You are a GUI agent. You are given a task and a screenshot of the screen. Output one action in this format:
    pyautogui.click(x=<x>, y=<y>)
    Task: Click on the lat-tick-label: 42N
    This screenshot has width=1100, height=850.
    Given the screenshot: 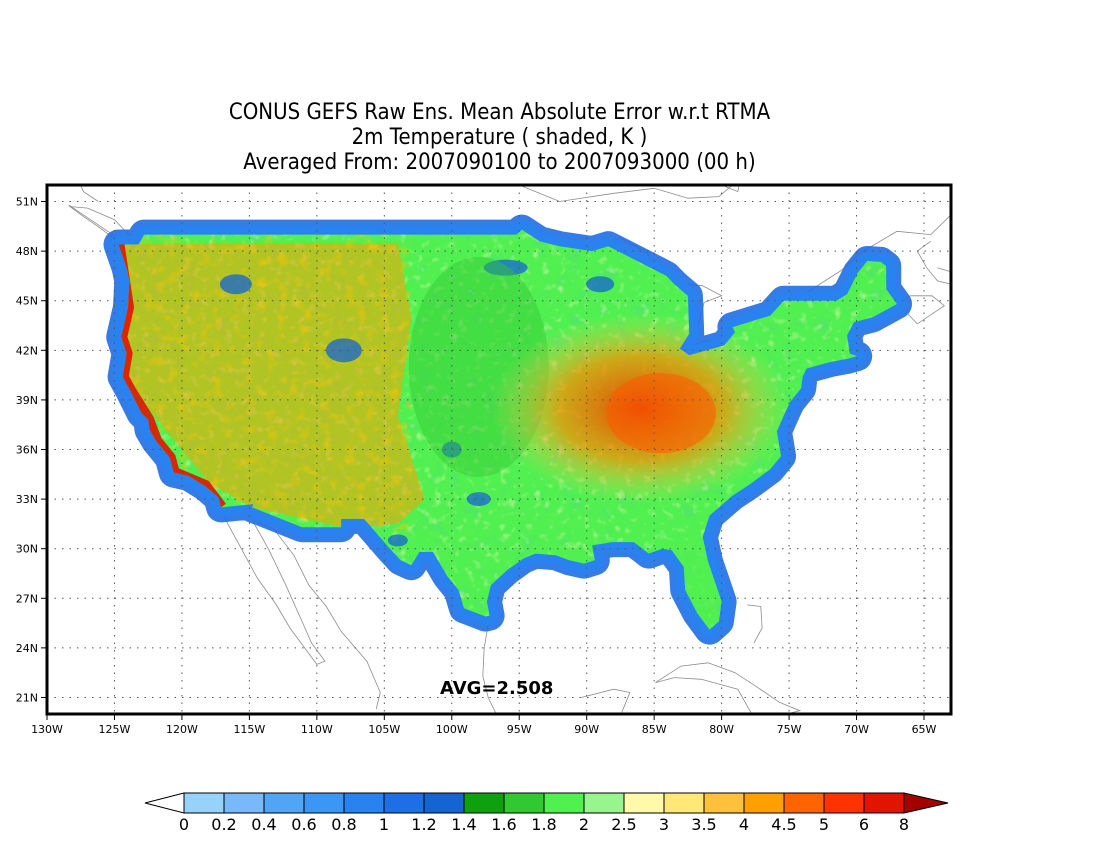 What is the action you would take?
    pyautogui.click(x=27, y=350)
    